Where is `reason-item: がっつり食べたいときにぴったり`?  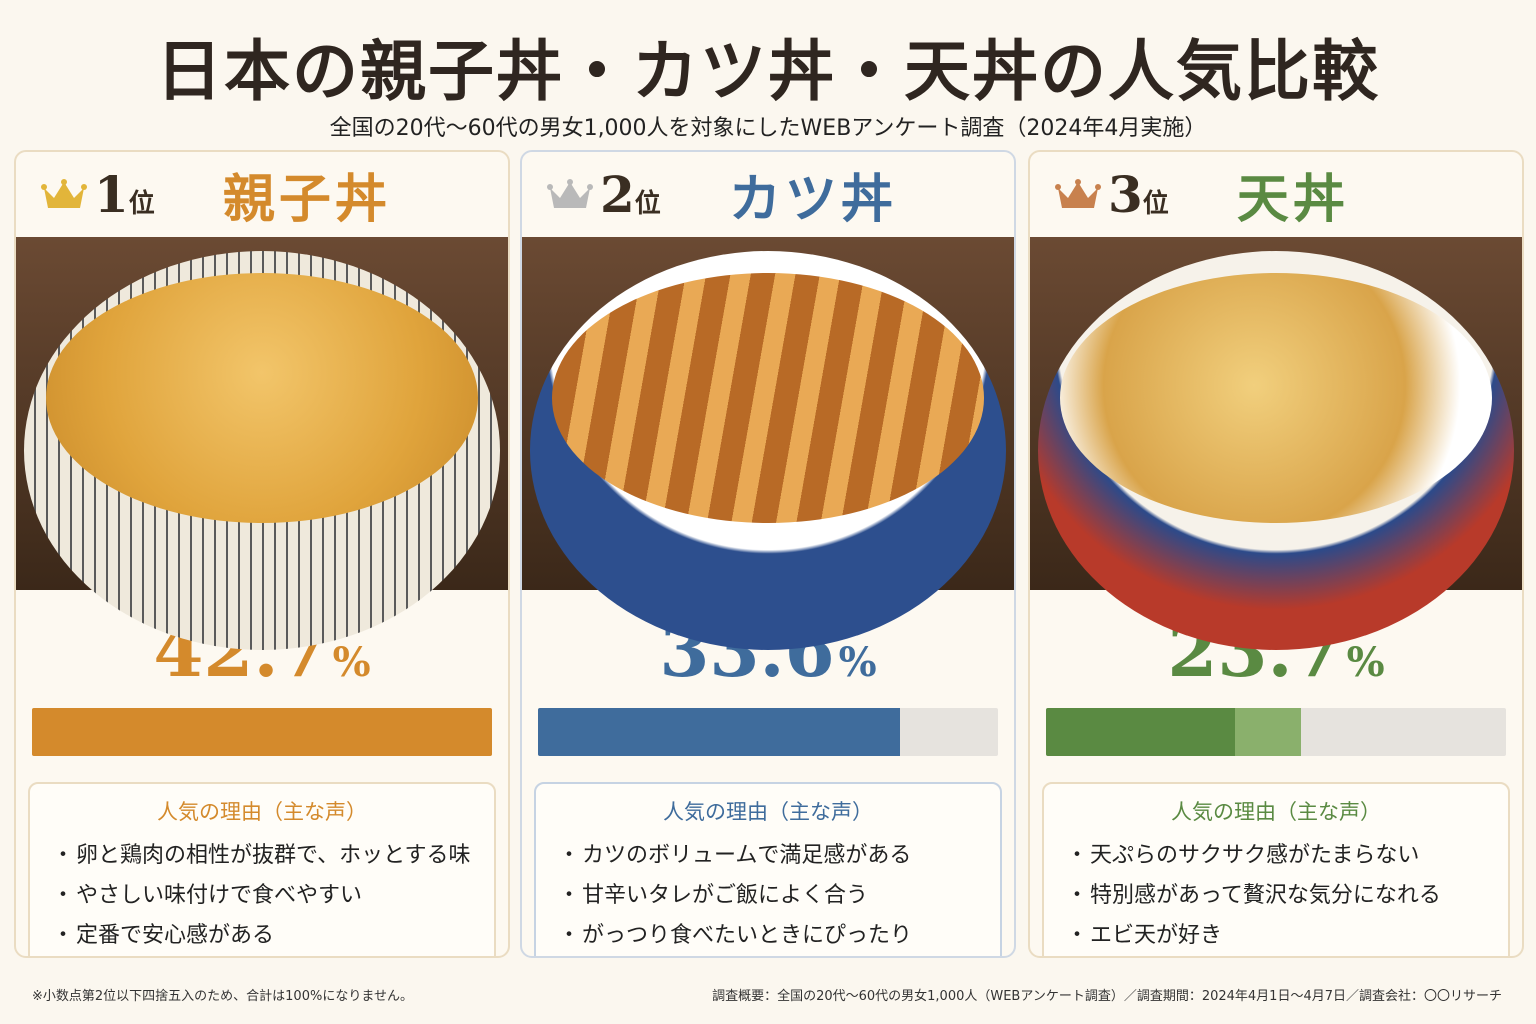
reason-item: がっつり食べたいときにぴったり is located at coordinates (768, 936).